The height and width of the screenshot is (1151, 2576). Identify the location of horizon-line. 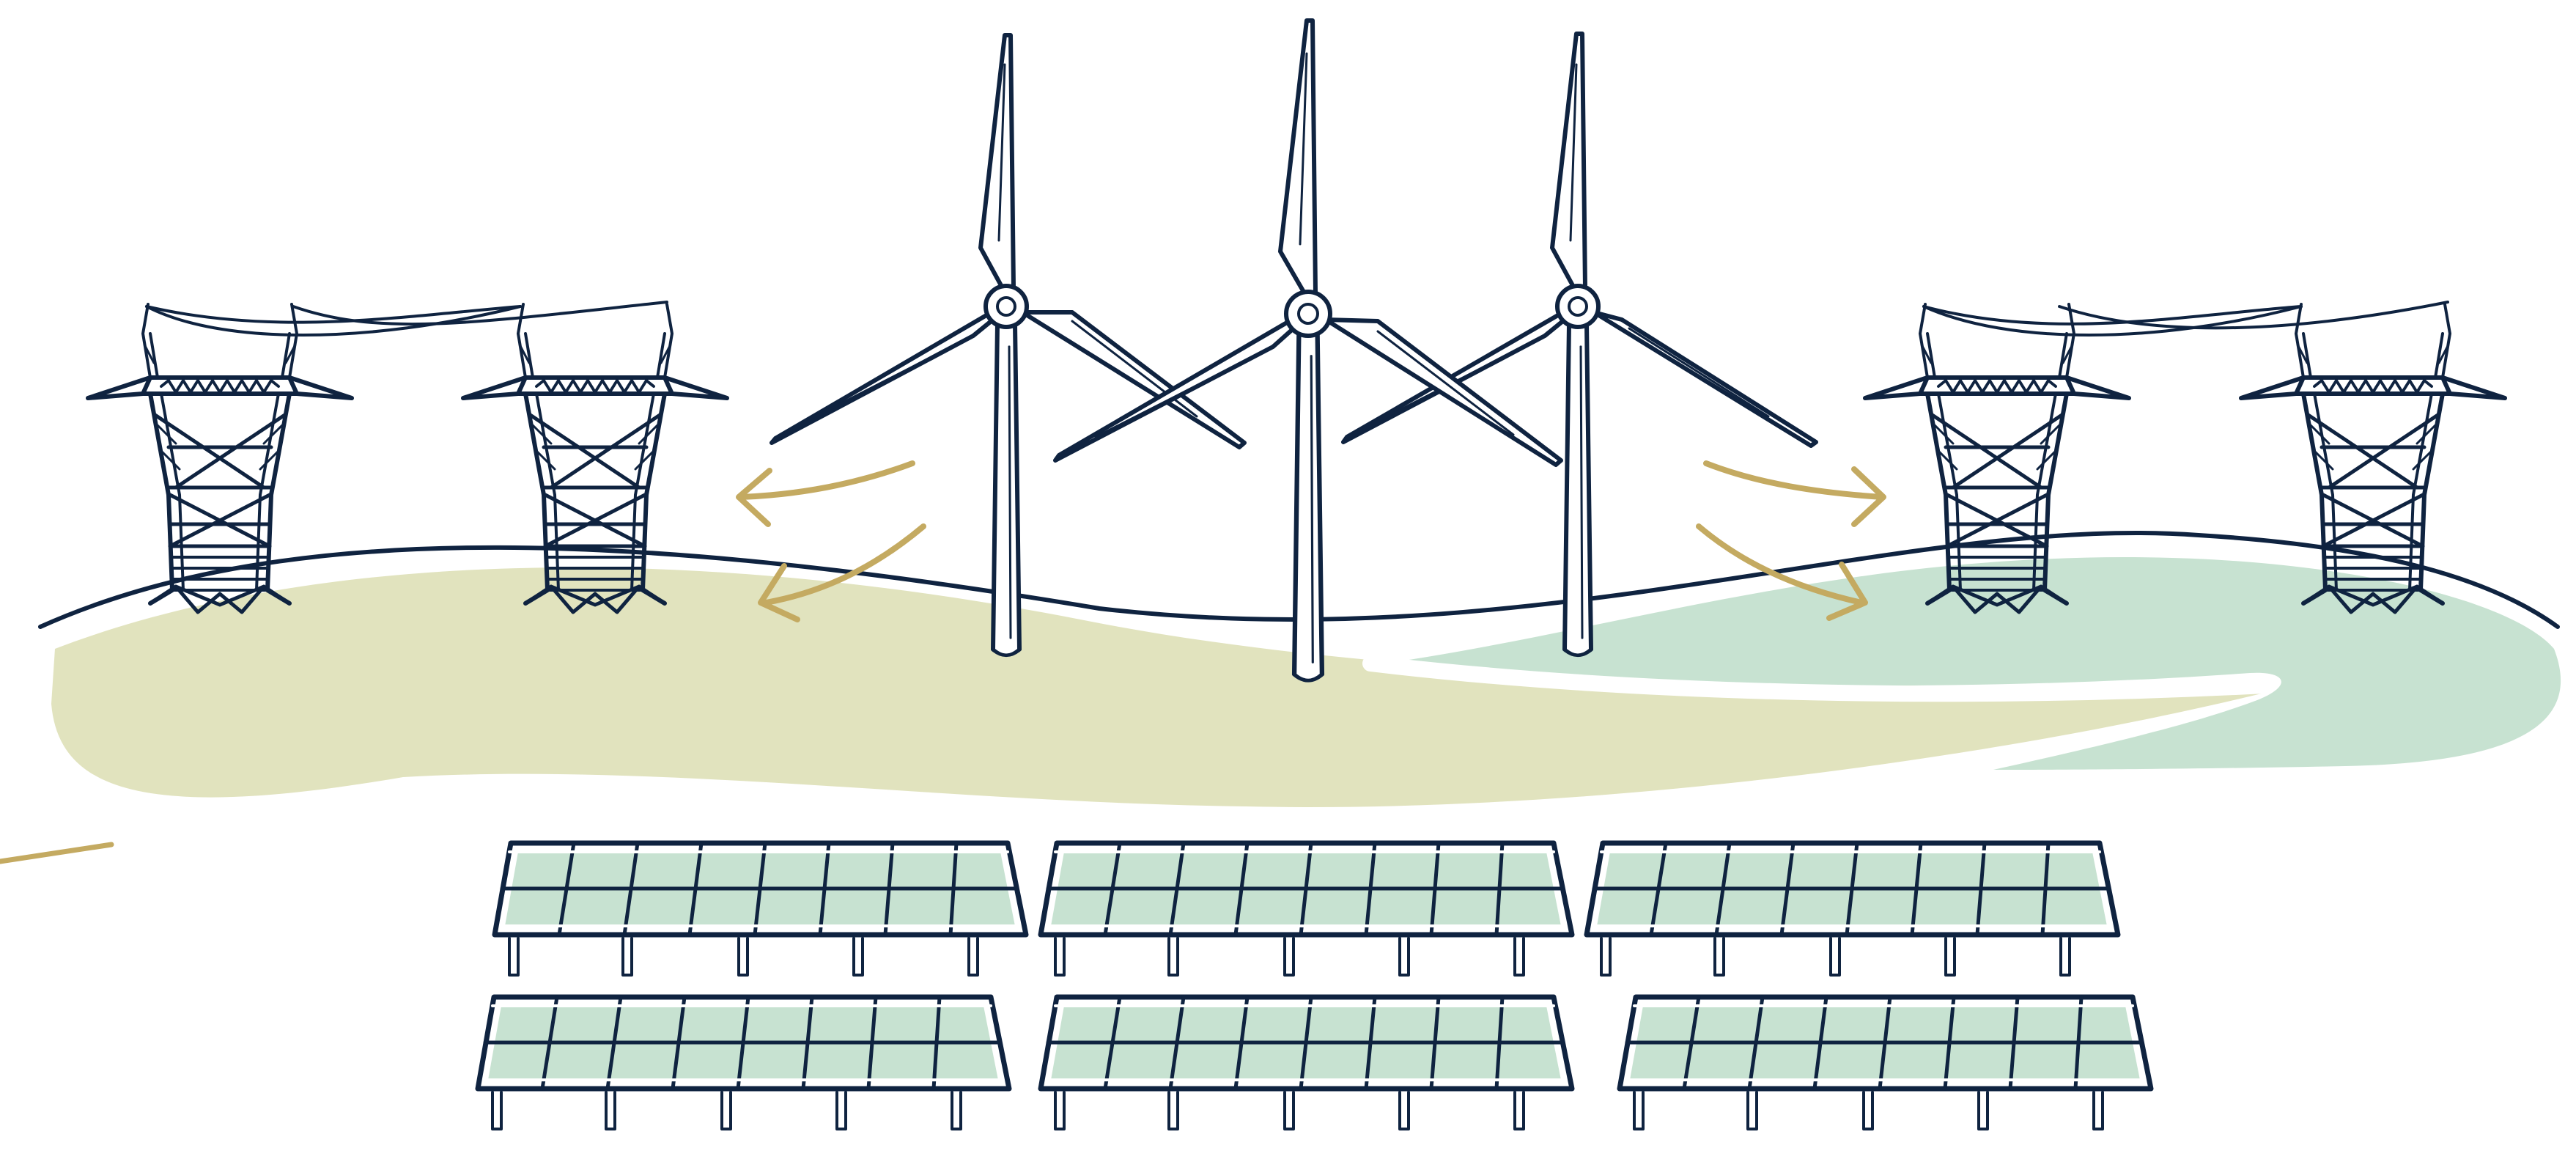
(1299, 579).